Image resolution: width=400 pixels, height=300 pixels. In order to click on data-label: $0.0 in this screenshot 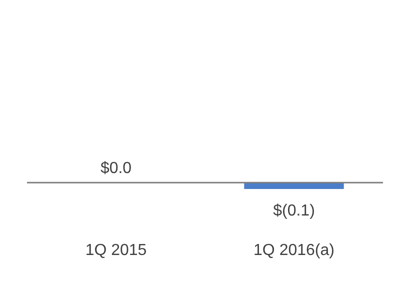, I will do `click(116, 169)`.